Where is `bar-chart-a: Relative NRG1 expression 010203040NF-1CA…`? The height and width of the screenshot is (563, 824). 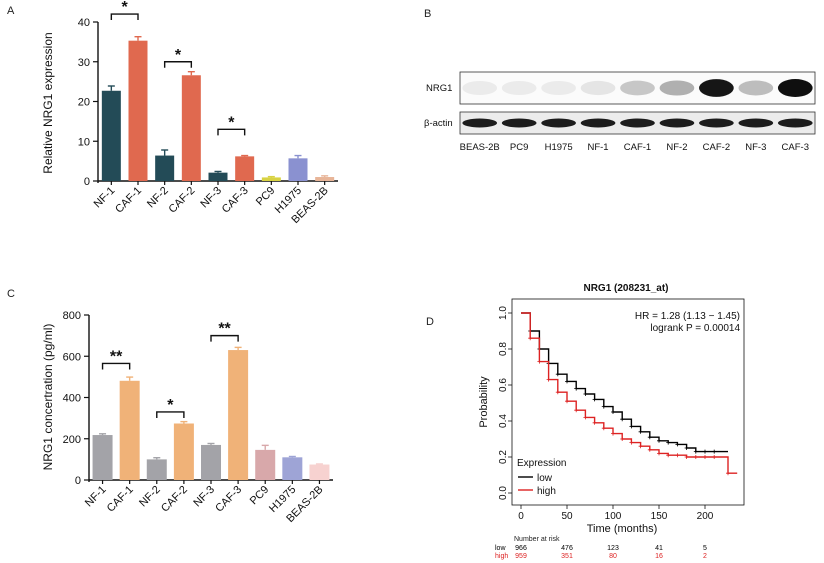
bar-chart-a: Relative NRG1 expression 010203040NF-1CA… is located at coordinates (189, 113).